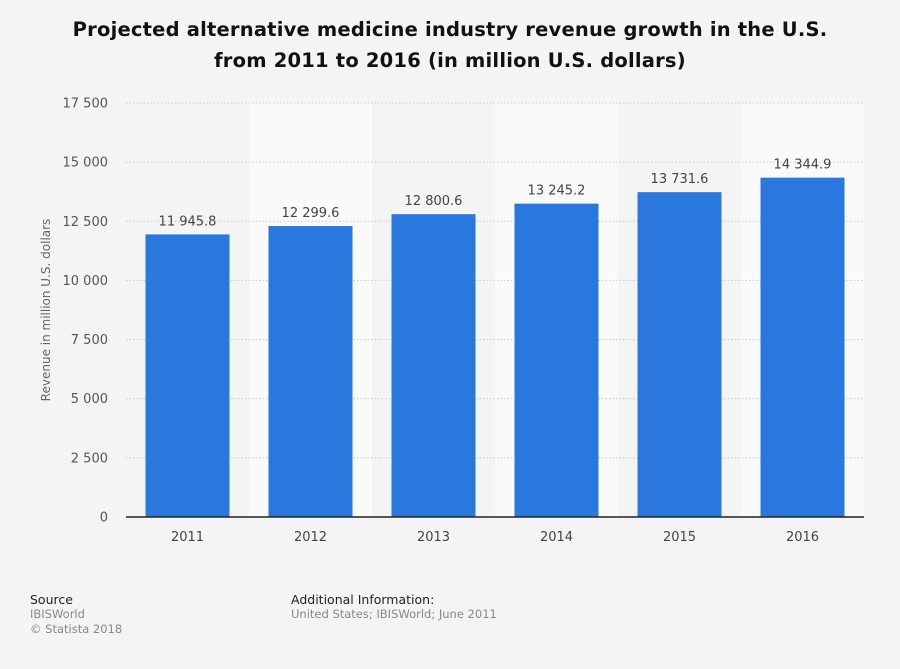  I want to click on x-tick-label: 2011, so click(187, 537).